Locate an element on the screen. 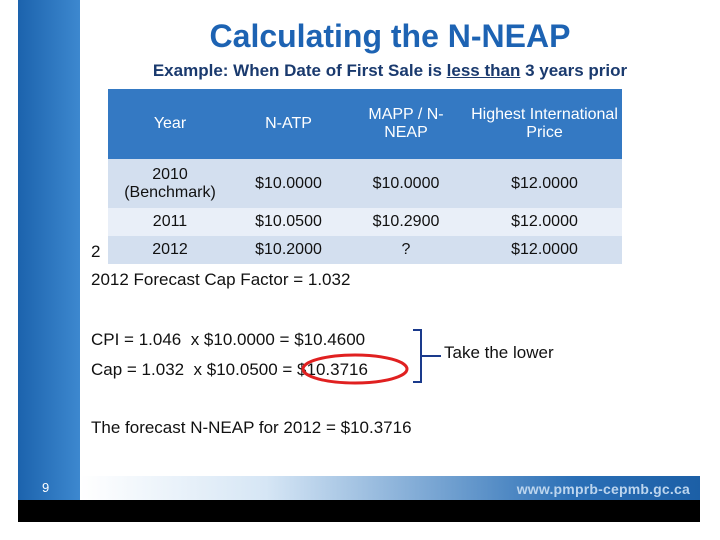  cell-mapp: $10.2900 is located at coordinates (406, 222).